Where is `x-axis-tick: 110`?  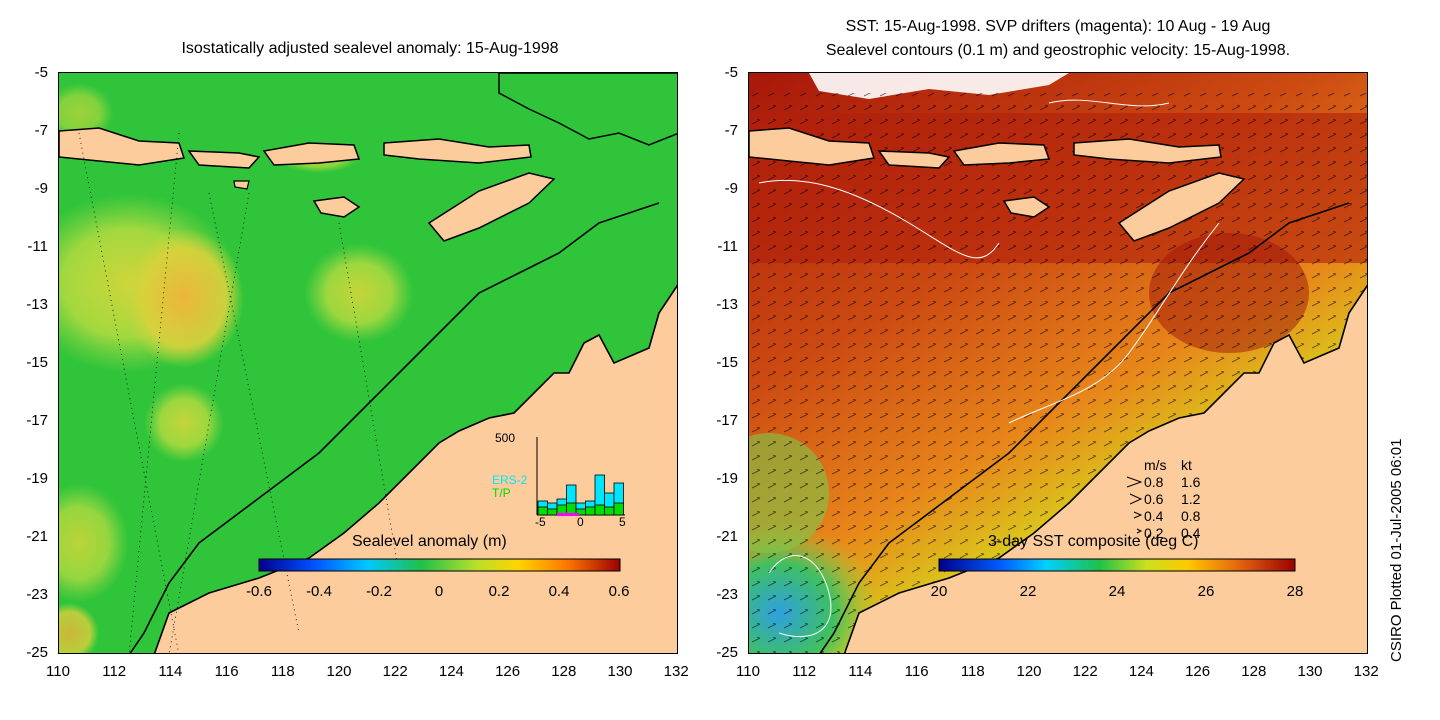
x-axis-tick: 110 is located at coordinates (748, 671).